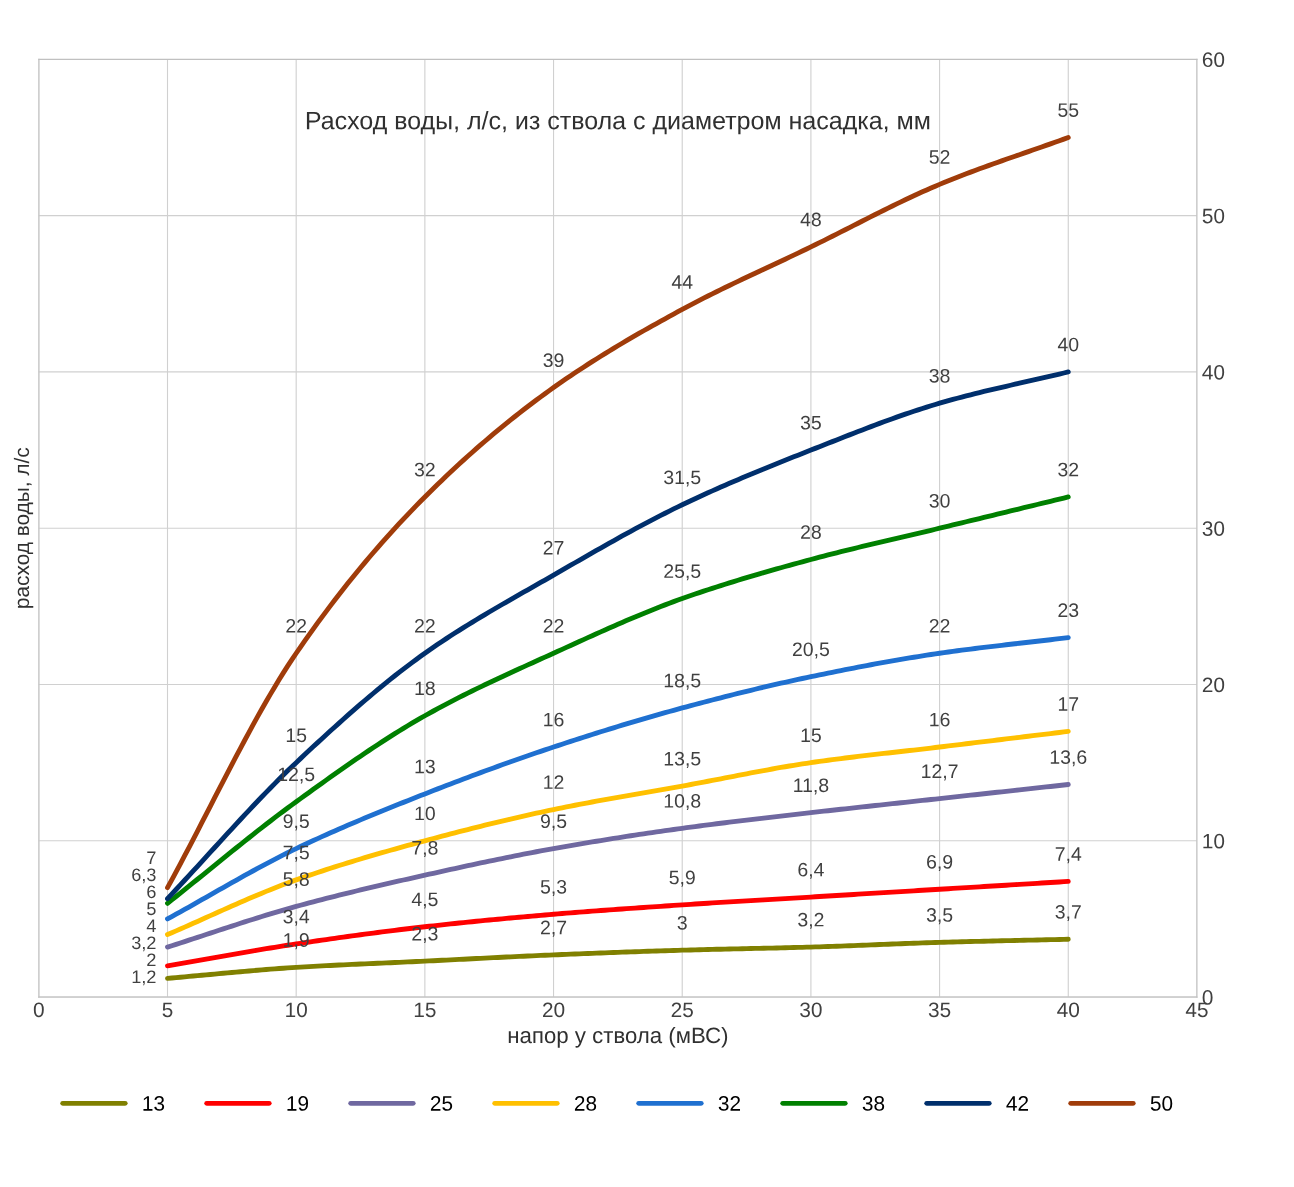 This screenshot has width=1294, height=1187. I want to click on data-label: 30, so click(939, 500).